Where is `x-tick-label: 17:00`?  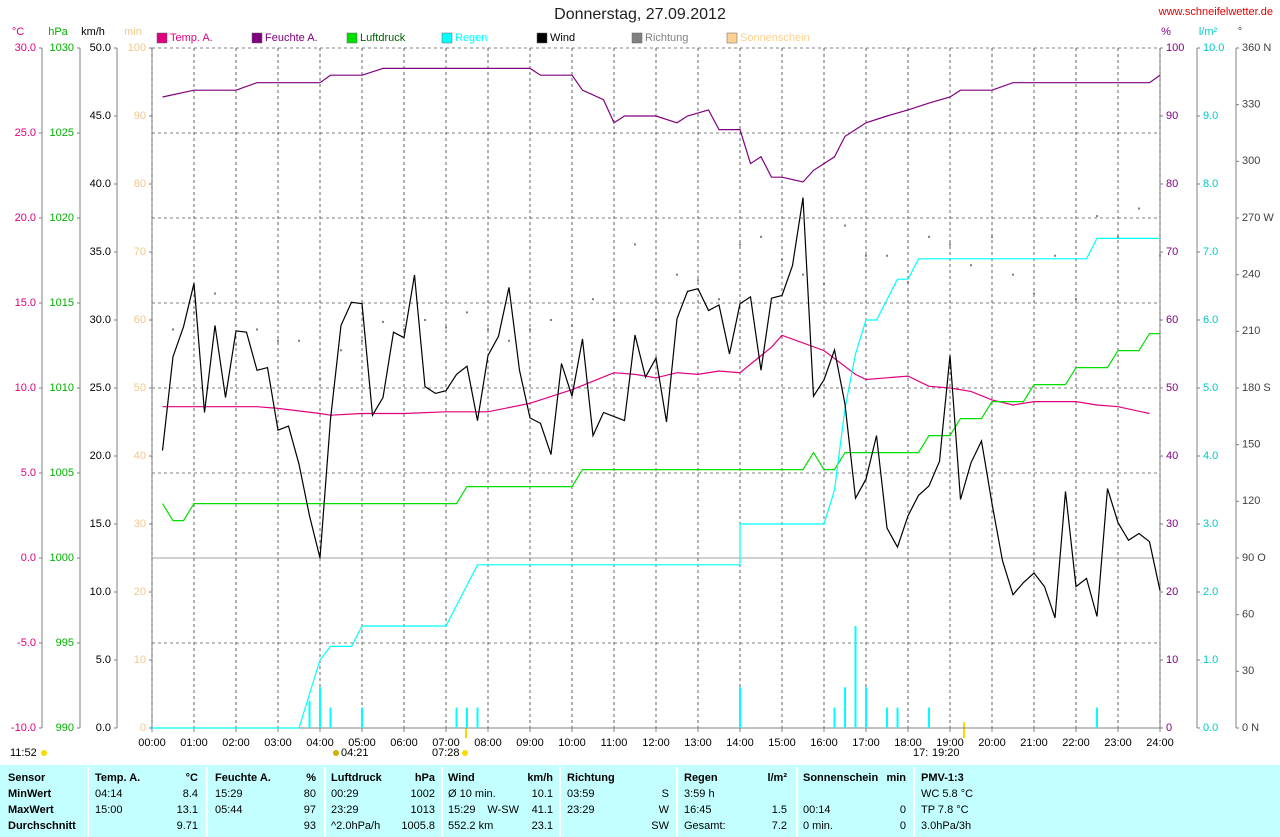
x-tick-label: 17:00 is located at coordinates (866, 743).